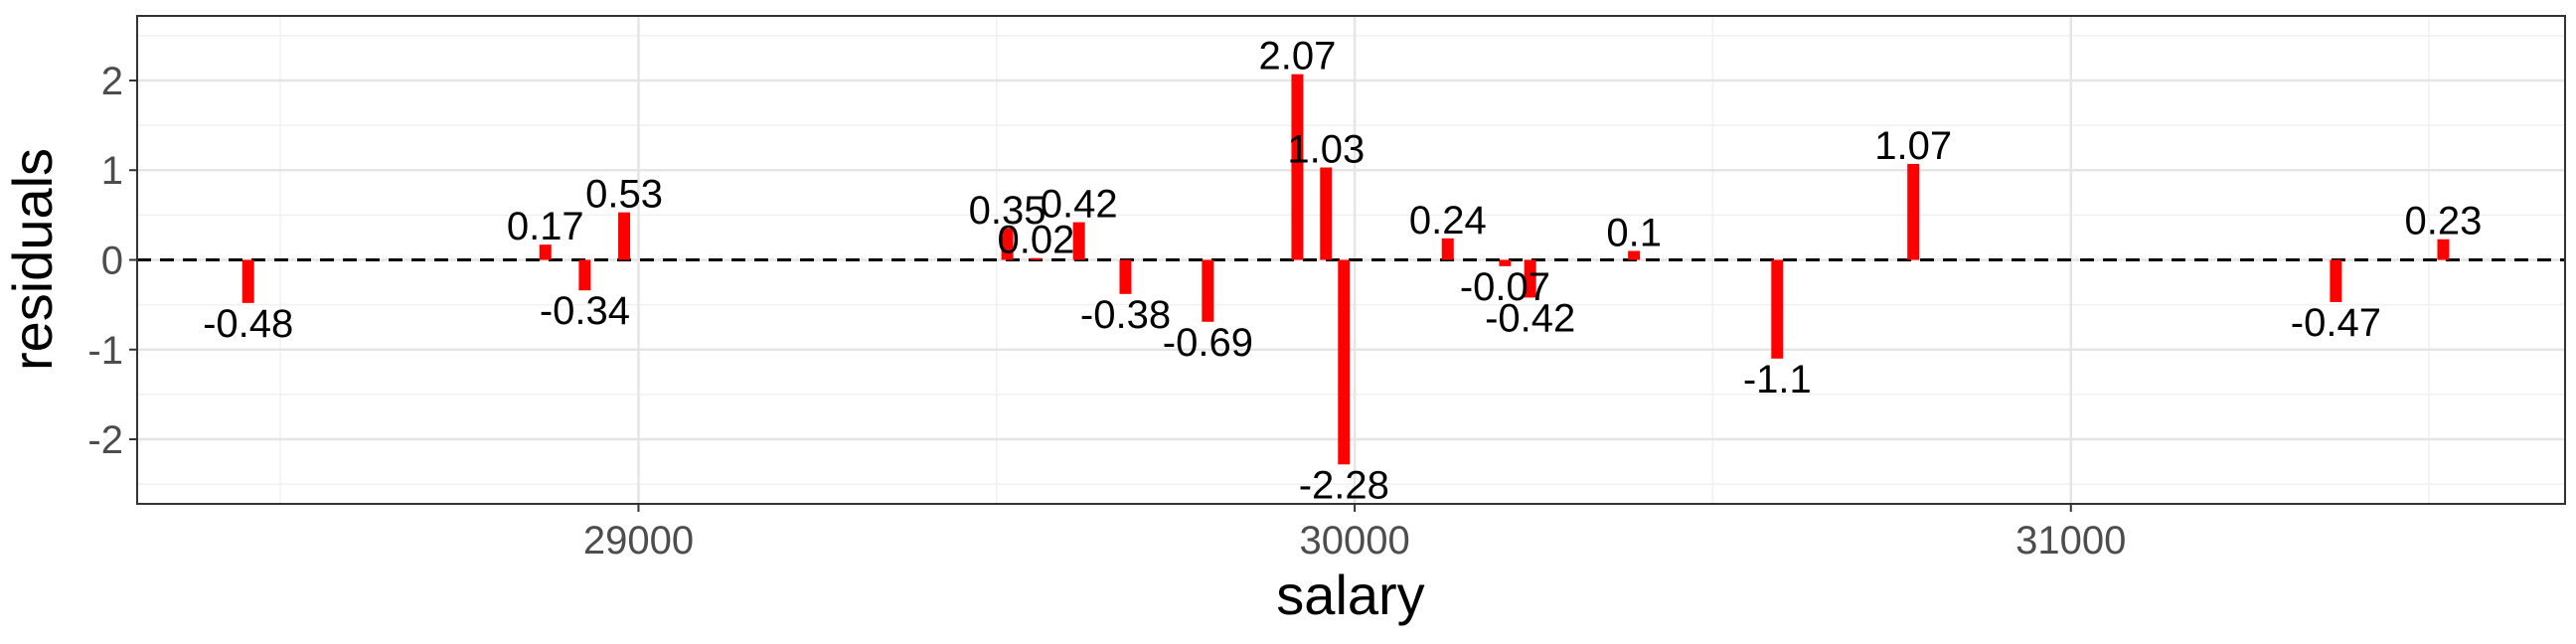 Image resolution: width=2576 pixels, height=644 pixels. What do you see at coordinates (1634, 232) in the screenshot?
I see `residual-data-label: 0.1` at bounding box center [1634, 232].